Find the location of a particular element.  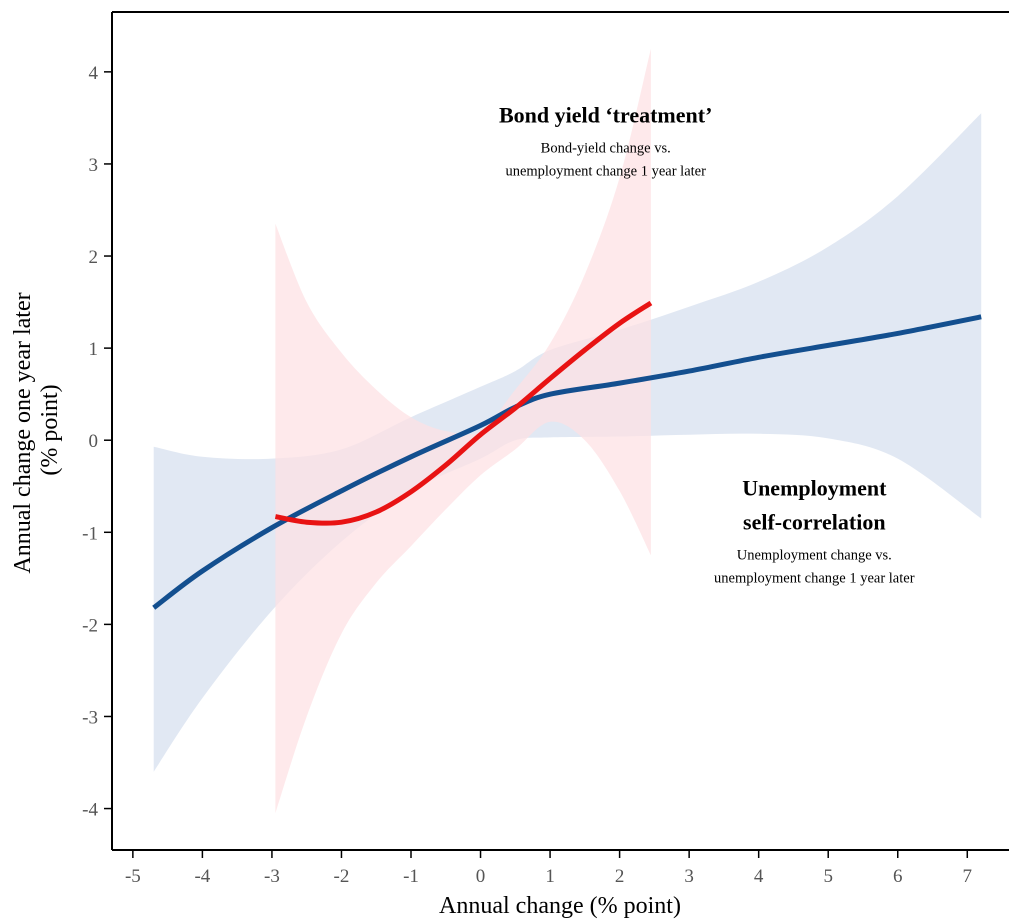

y-tick-label: 4 is located at coordinates (94, 73).